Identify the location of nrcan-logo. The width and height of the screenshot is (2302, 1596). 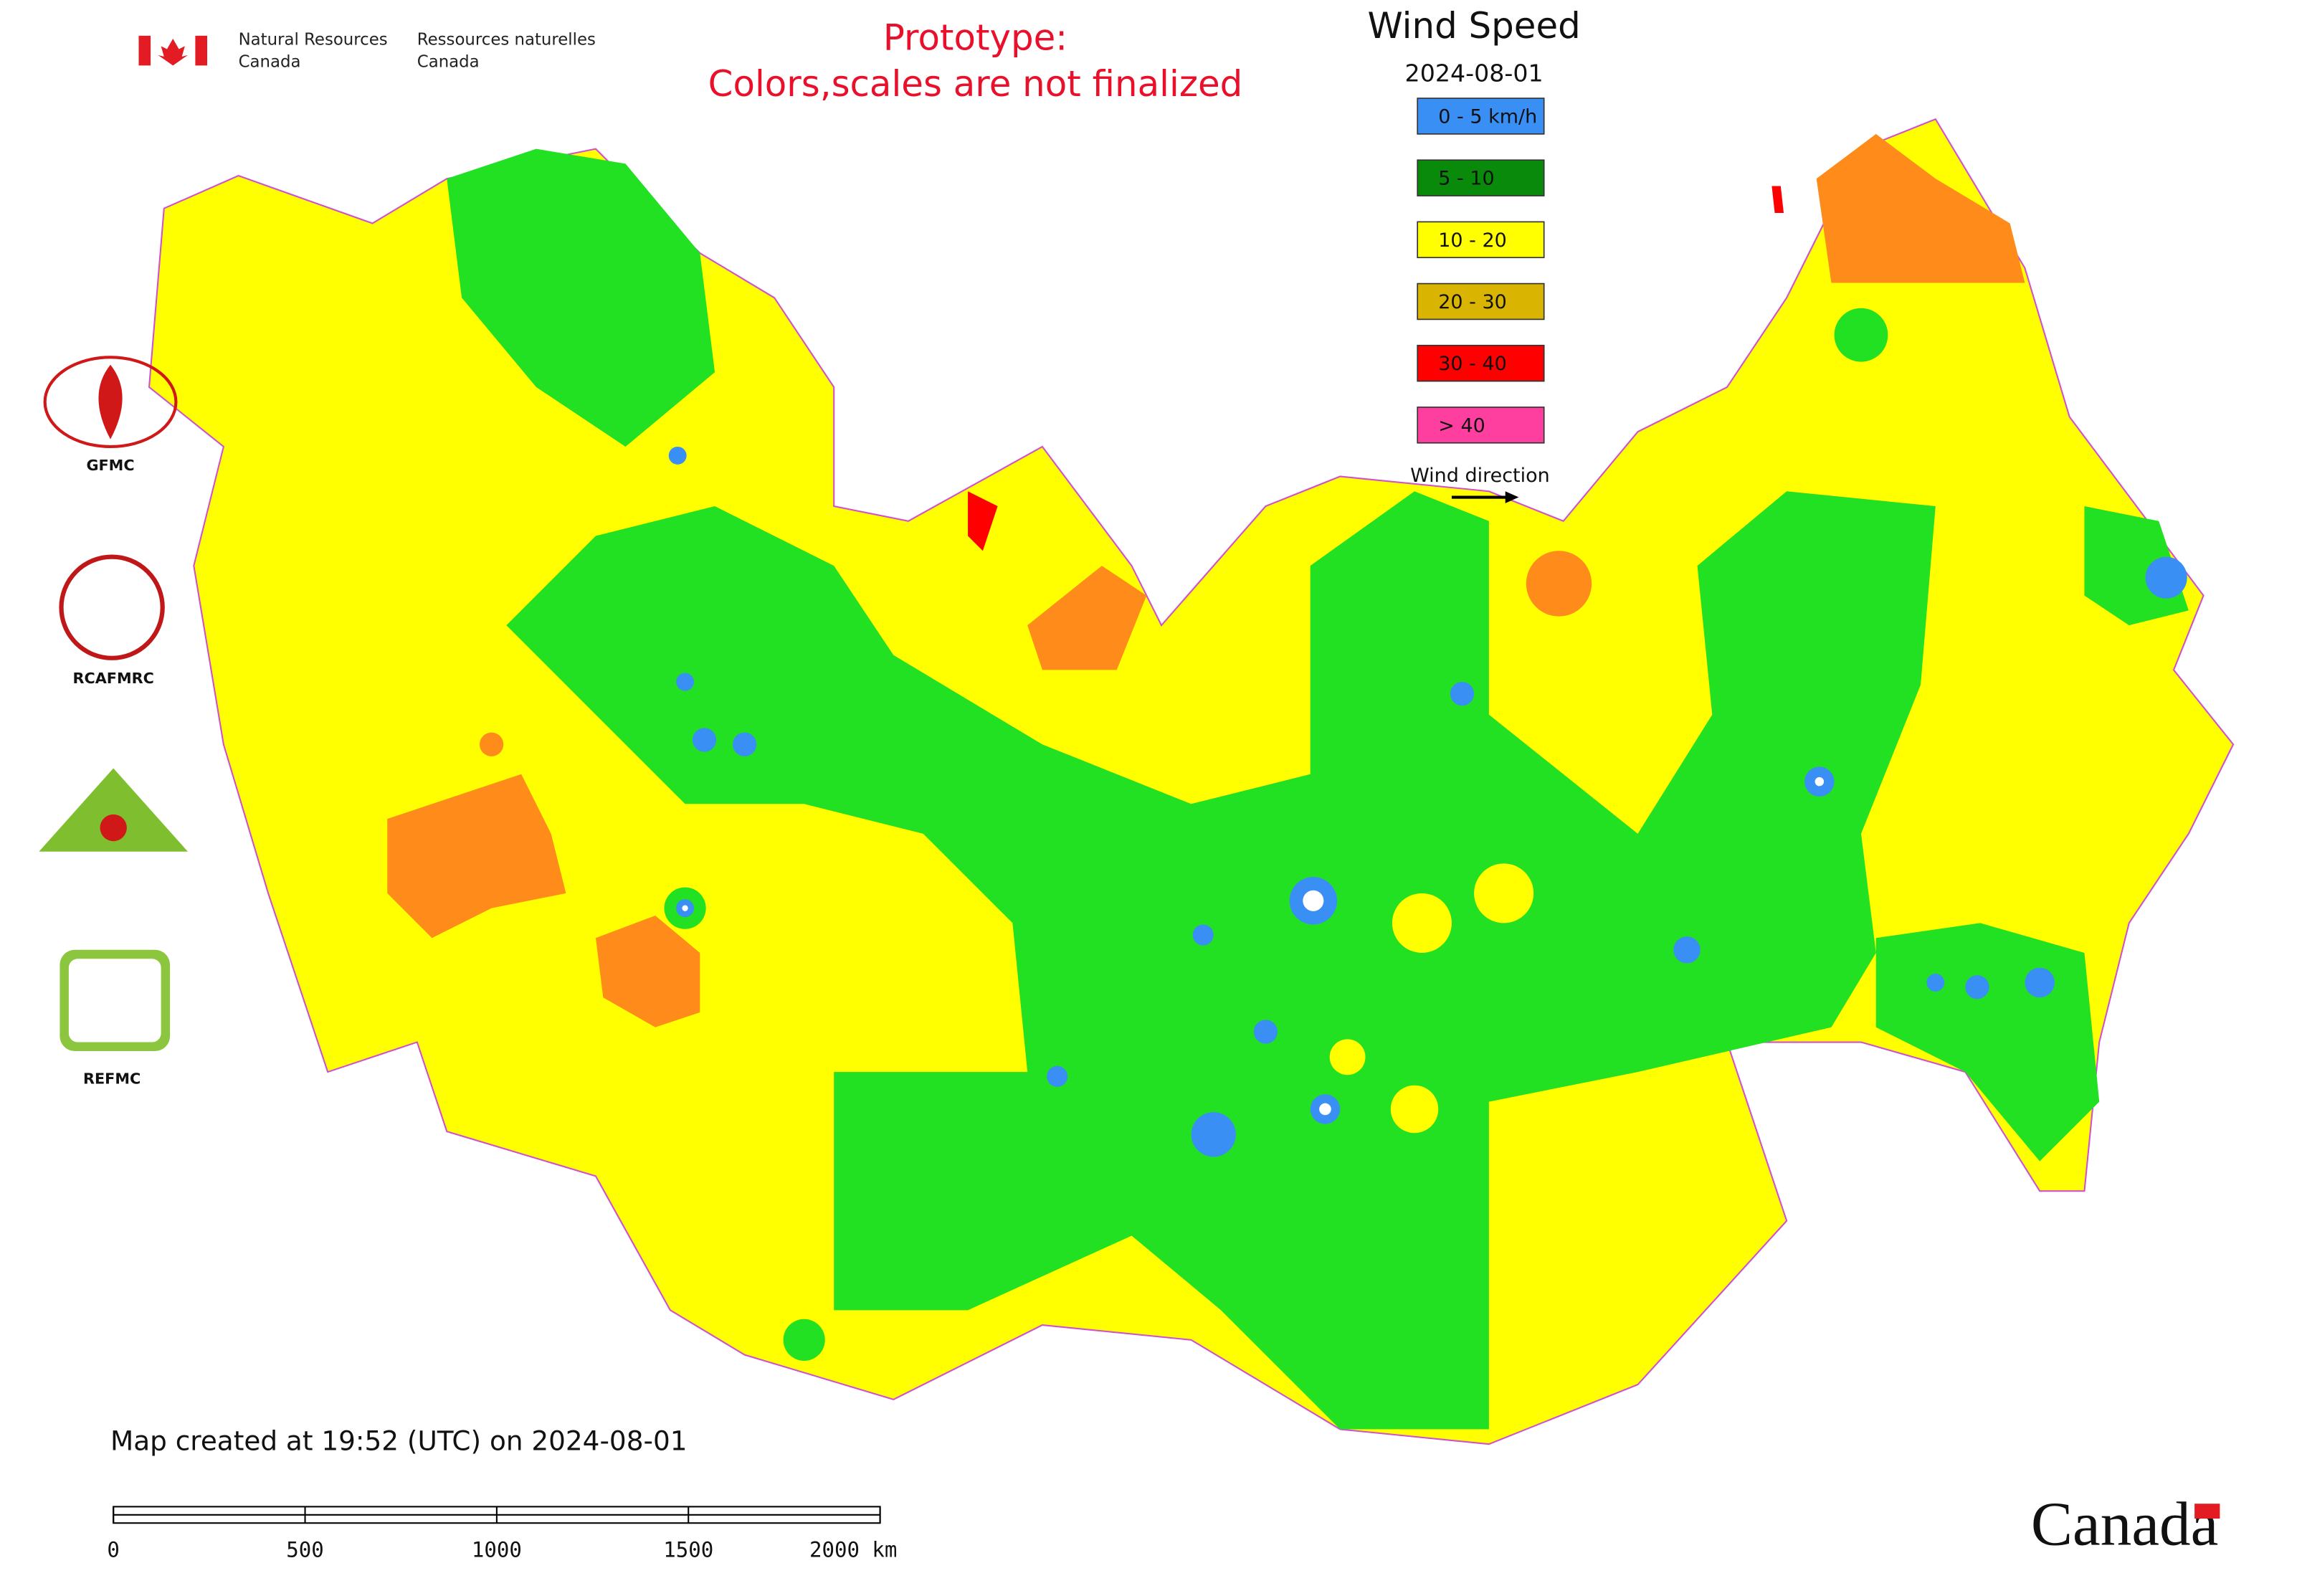
(173, 50).